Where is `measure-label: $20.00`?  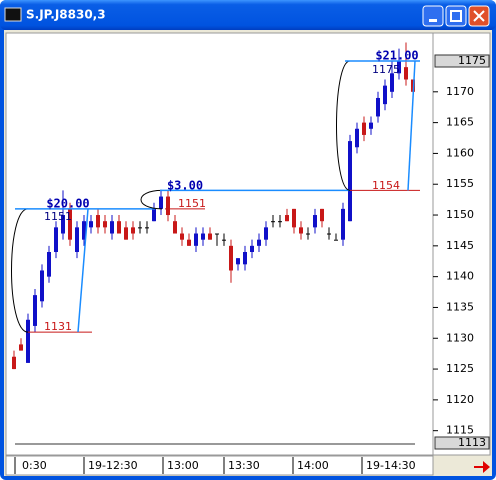 measure-label: $20.00 is located at coordinates (67, 204).